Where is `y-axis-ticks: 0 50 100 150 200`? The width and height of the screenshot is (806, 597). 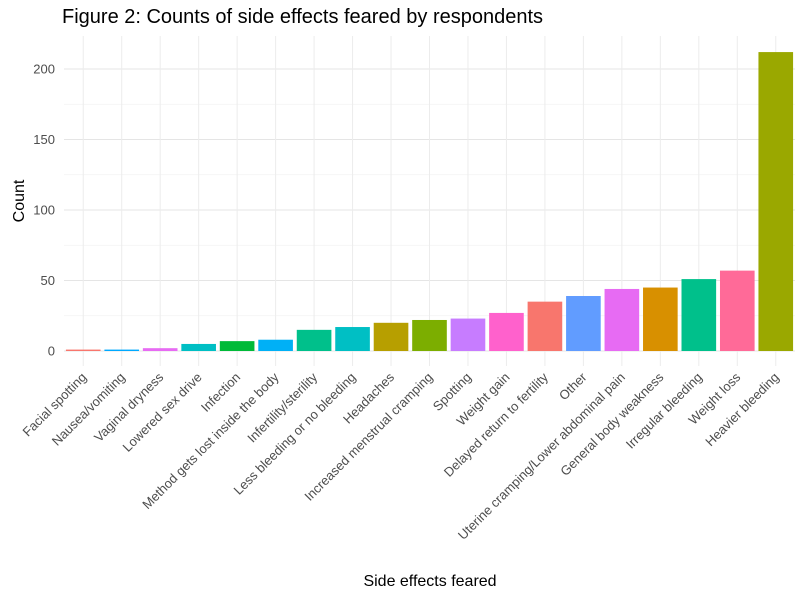
y-axis-ticks: 0 50 100 150 200 is located at coordinates (44, 210).